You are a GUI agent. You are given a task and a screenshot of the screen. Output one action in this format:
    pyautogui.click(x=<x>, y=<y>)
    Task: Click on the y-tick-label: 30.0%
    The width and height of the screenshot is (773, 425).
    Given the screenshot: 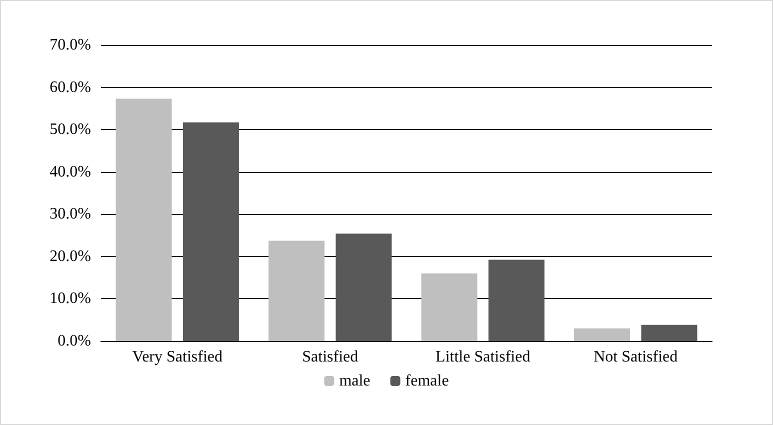 What is the action you would take?
    pyautogui.click(x=70, y=214)
    